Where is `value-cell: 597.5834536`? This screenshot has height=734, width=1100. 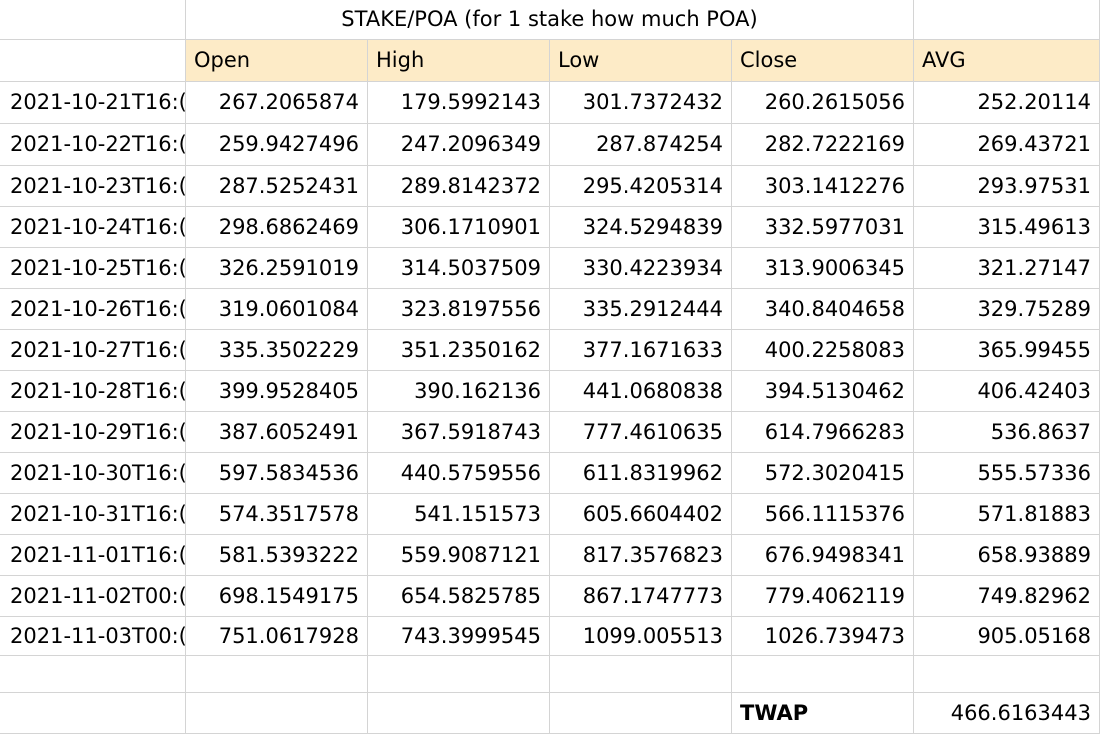
value-cell: 597.5834536 is located at coordinates (277, 473).